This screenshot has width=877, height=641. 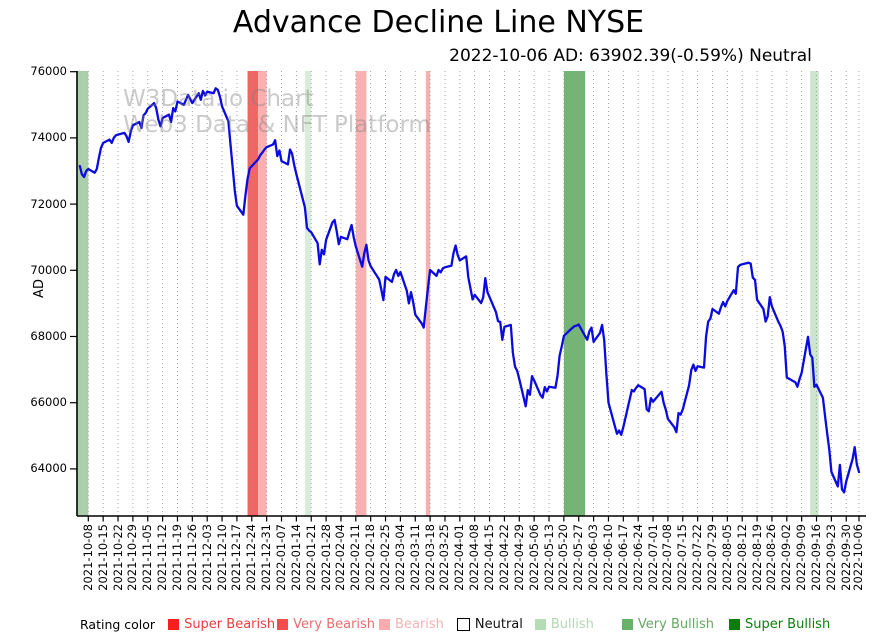 What do you see at coordinates (771, 557) in the screenshot?
I see `x-tick-label: 2022-08-26` at bounding box center [771, 557].